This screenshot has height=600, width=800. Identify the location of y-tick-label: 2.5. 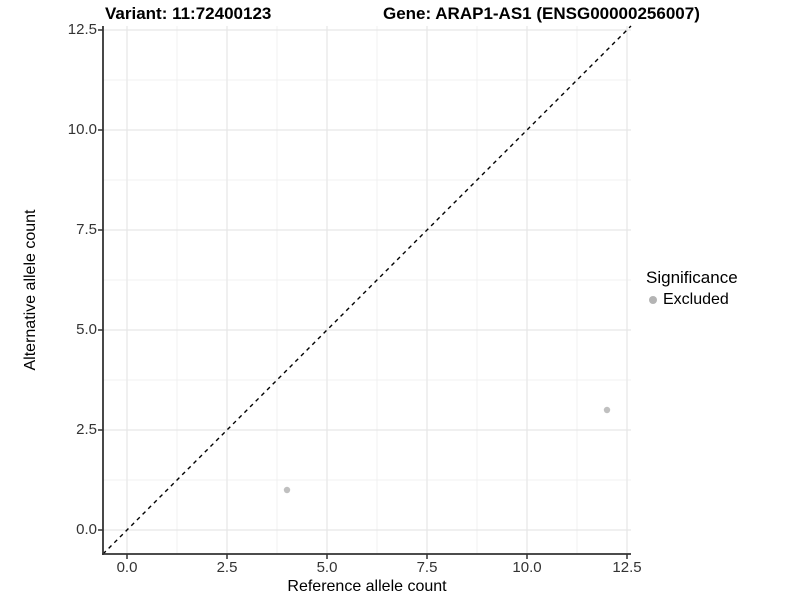
(86, 429).